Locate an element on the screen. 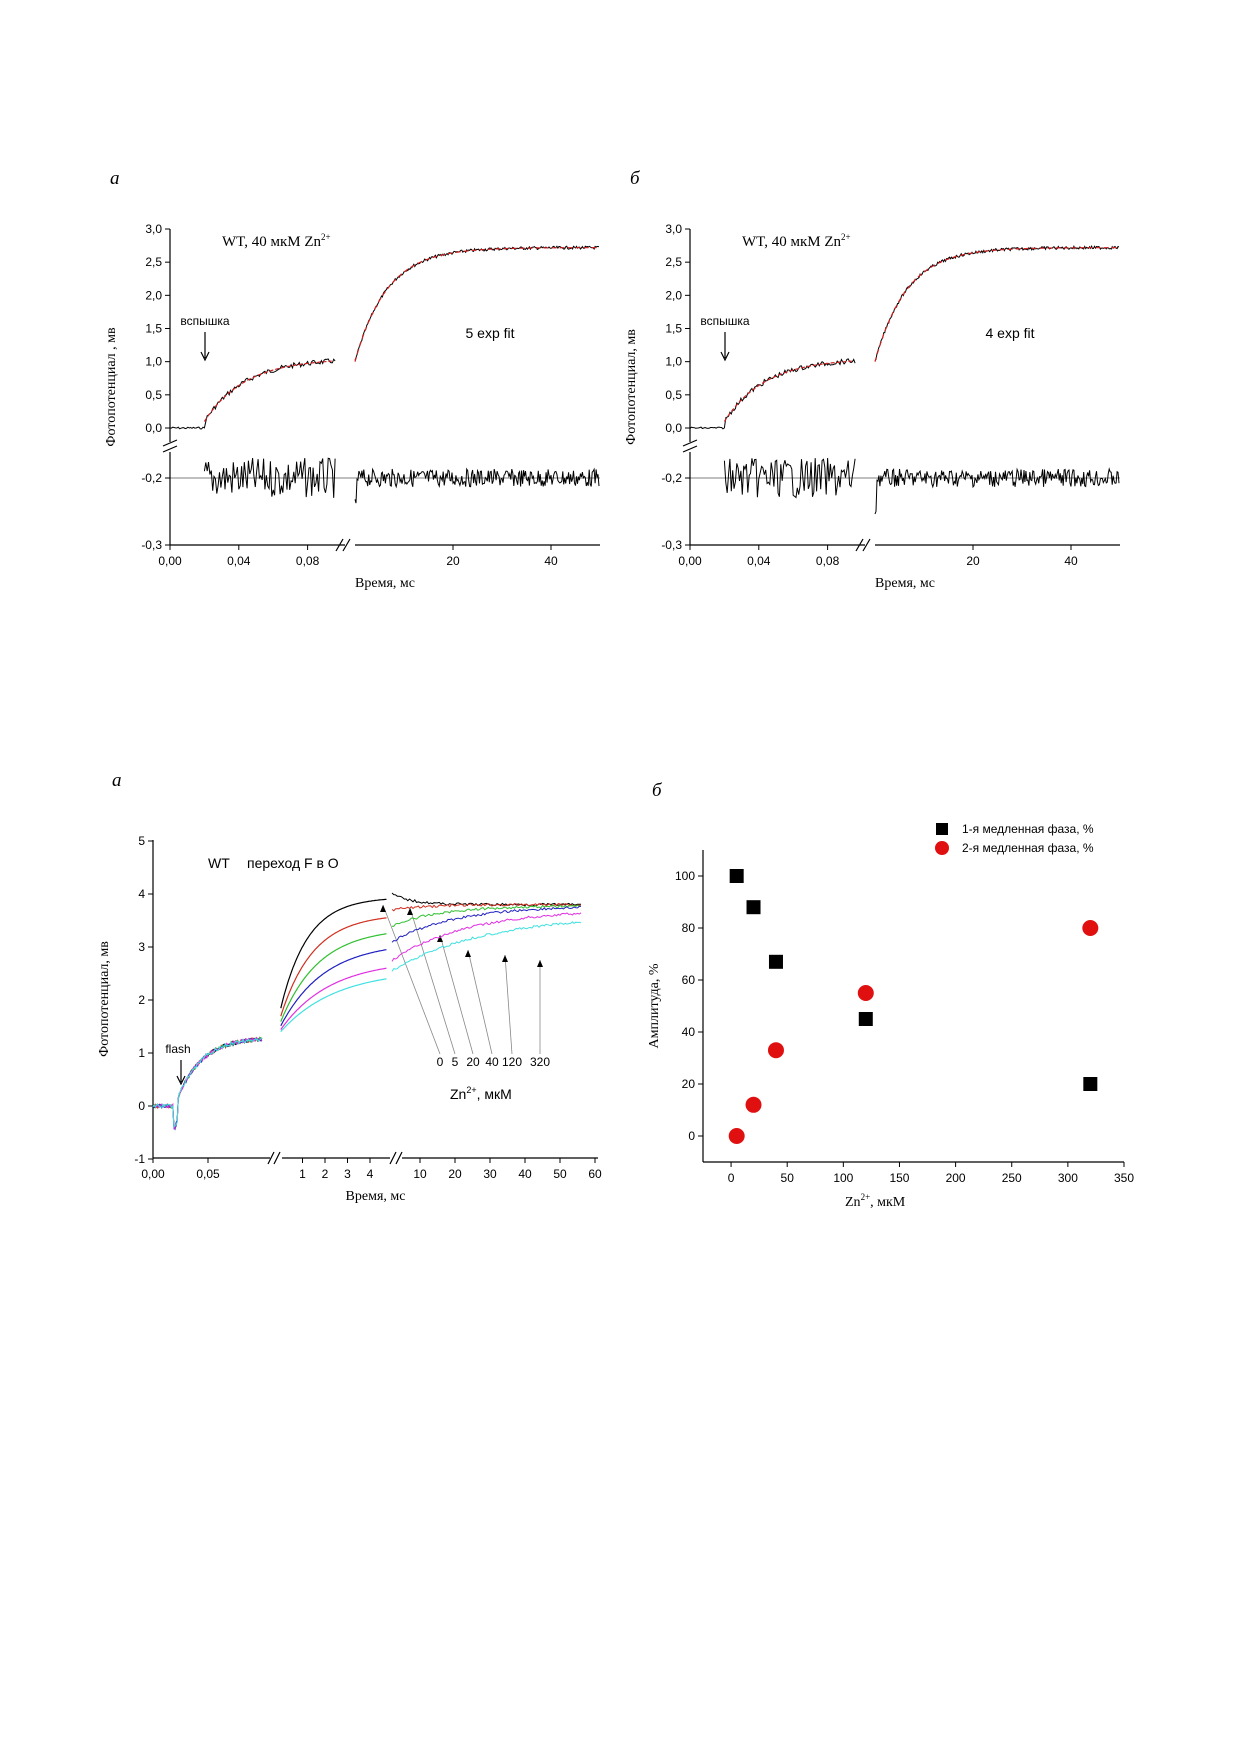  legend-label-40: 40 is located at coordinates (492, 1062).